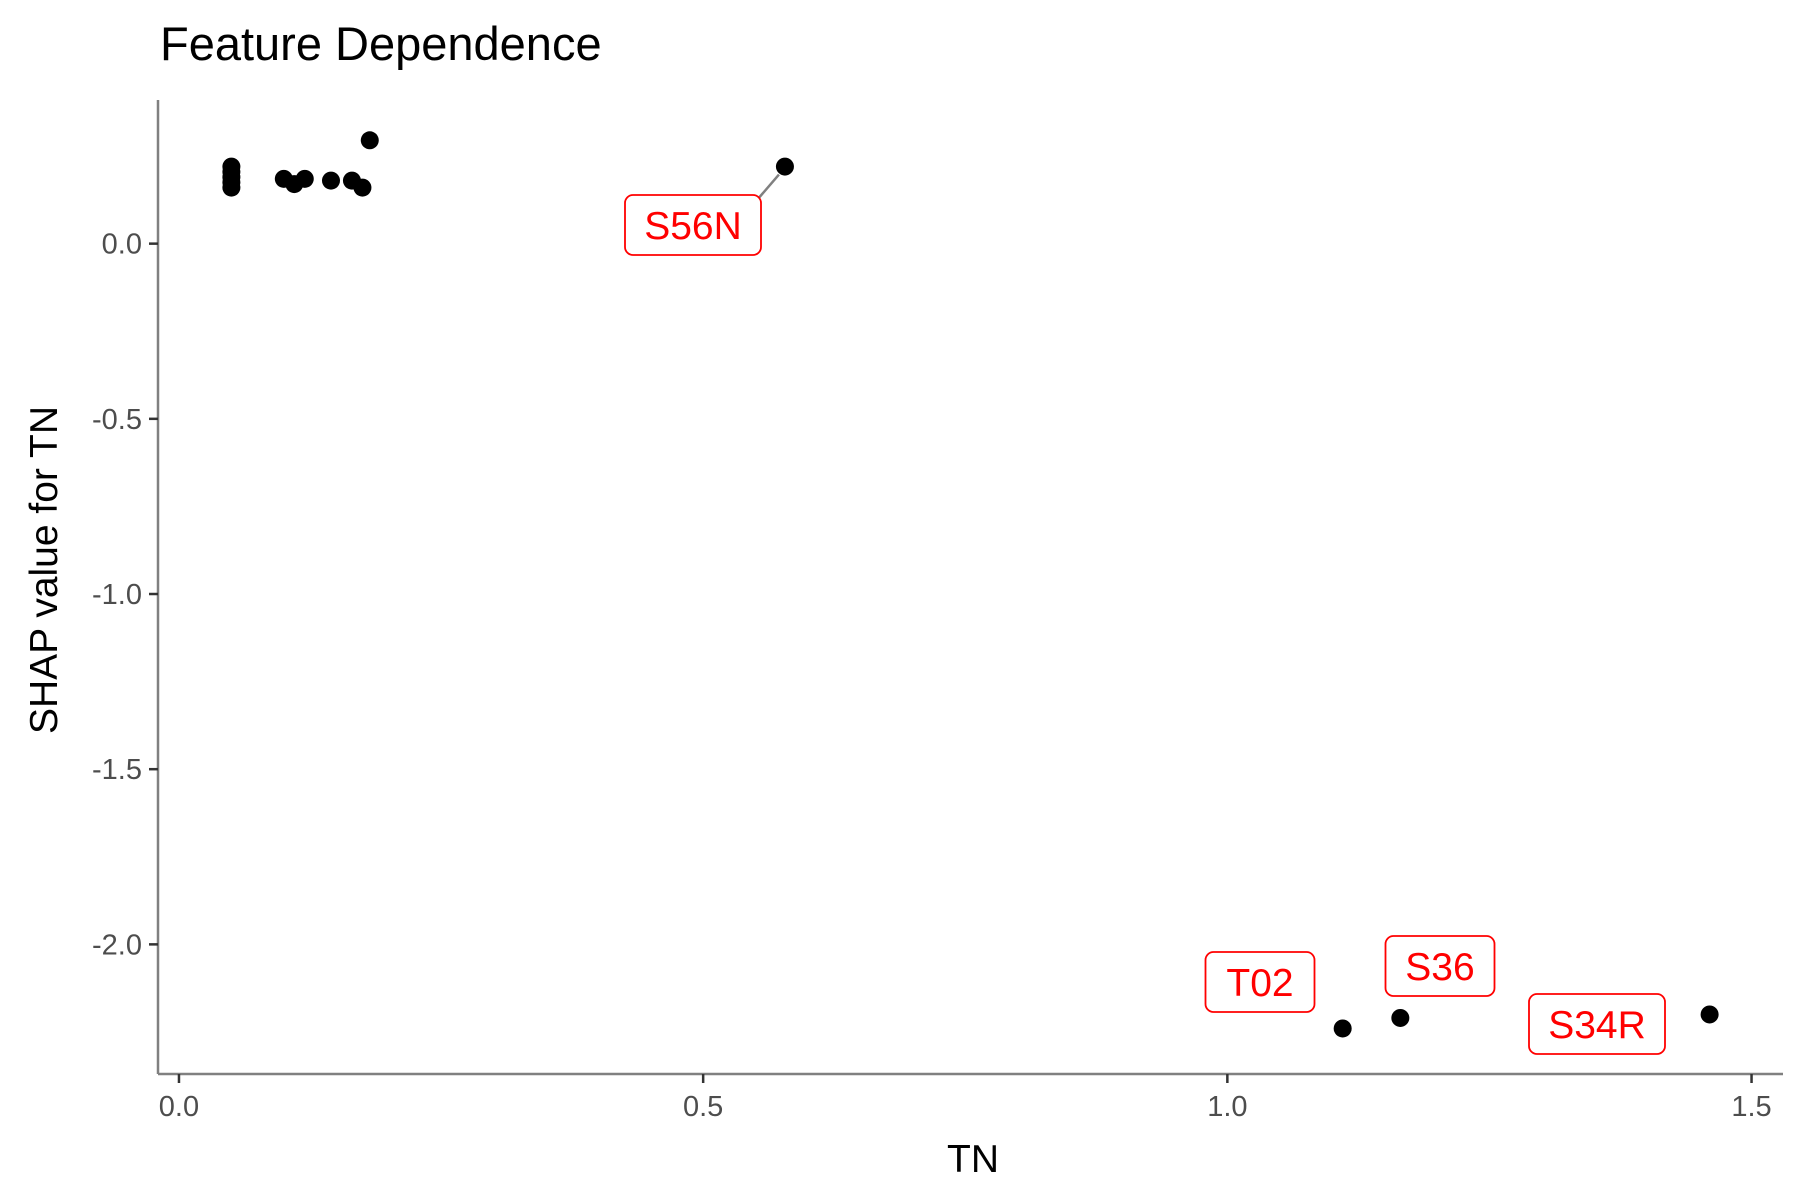 The width and height of the screenshot is (1800, 1200). Describe the element at coordinates (703, 1107) in the screenshot. I see `x-tick-label: 0.5` at that location.